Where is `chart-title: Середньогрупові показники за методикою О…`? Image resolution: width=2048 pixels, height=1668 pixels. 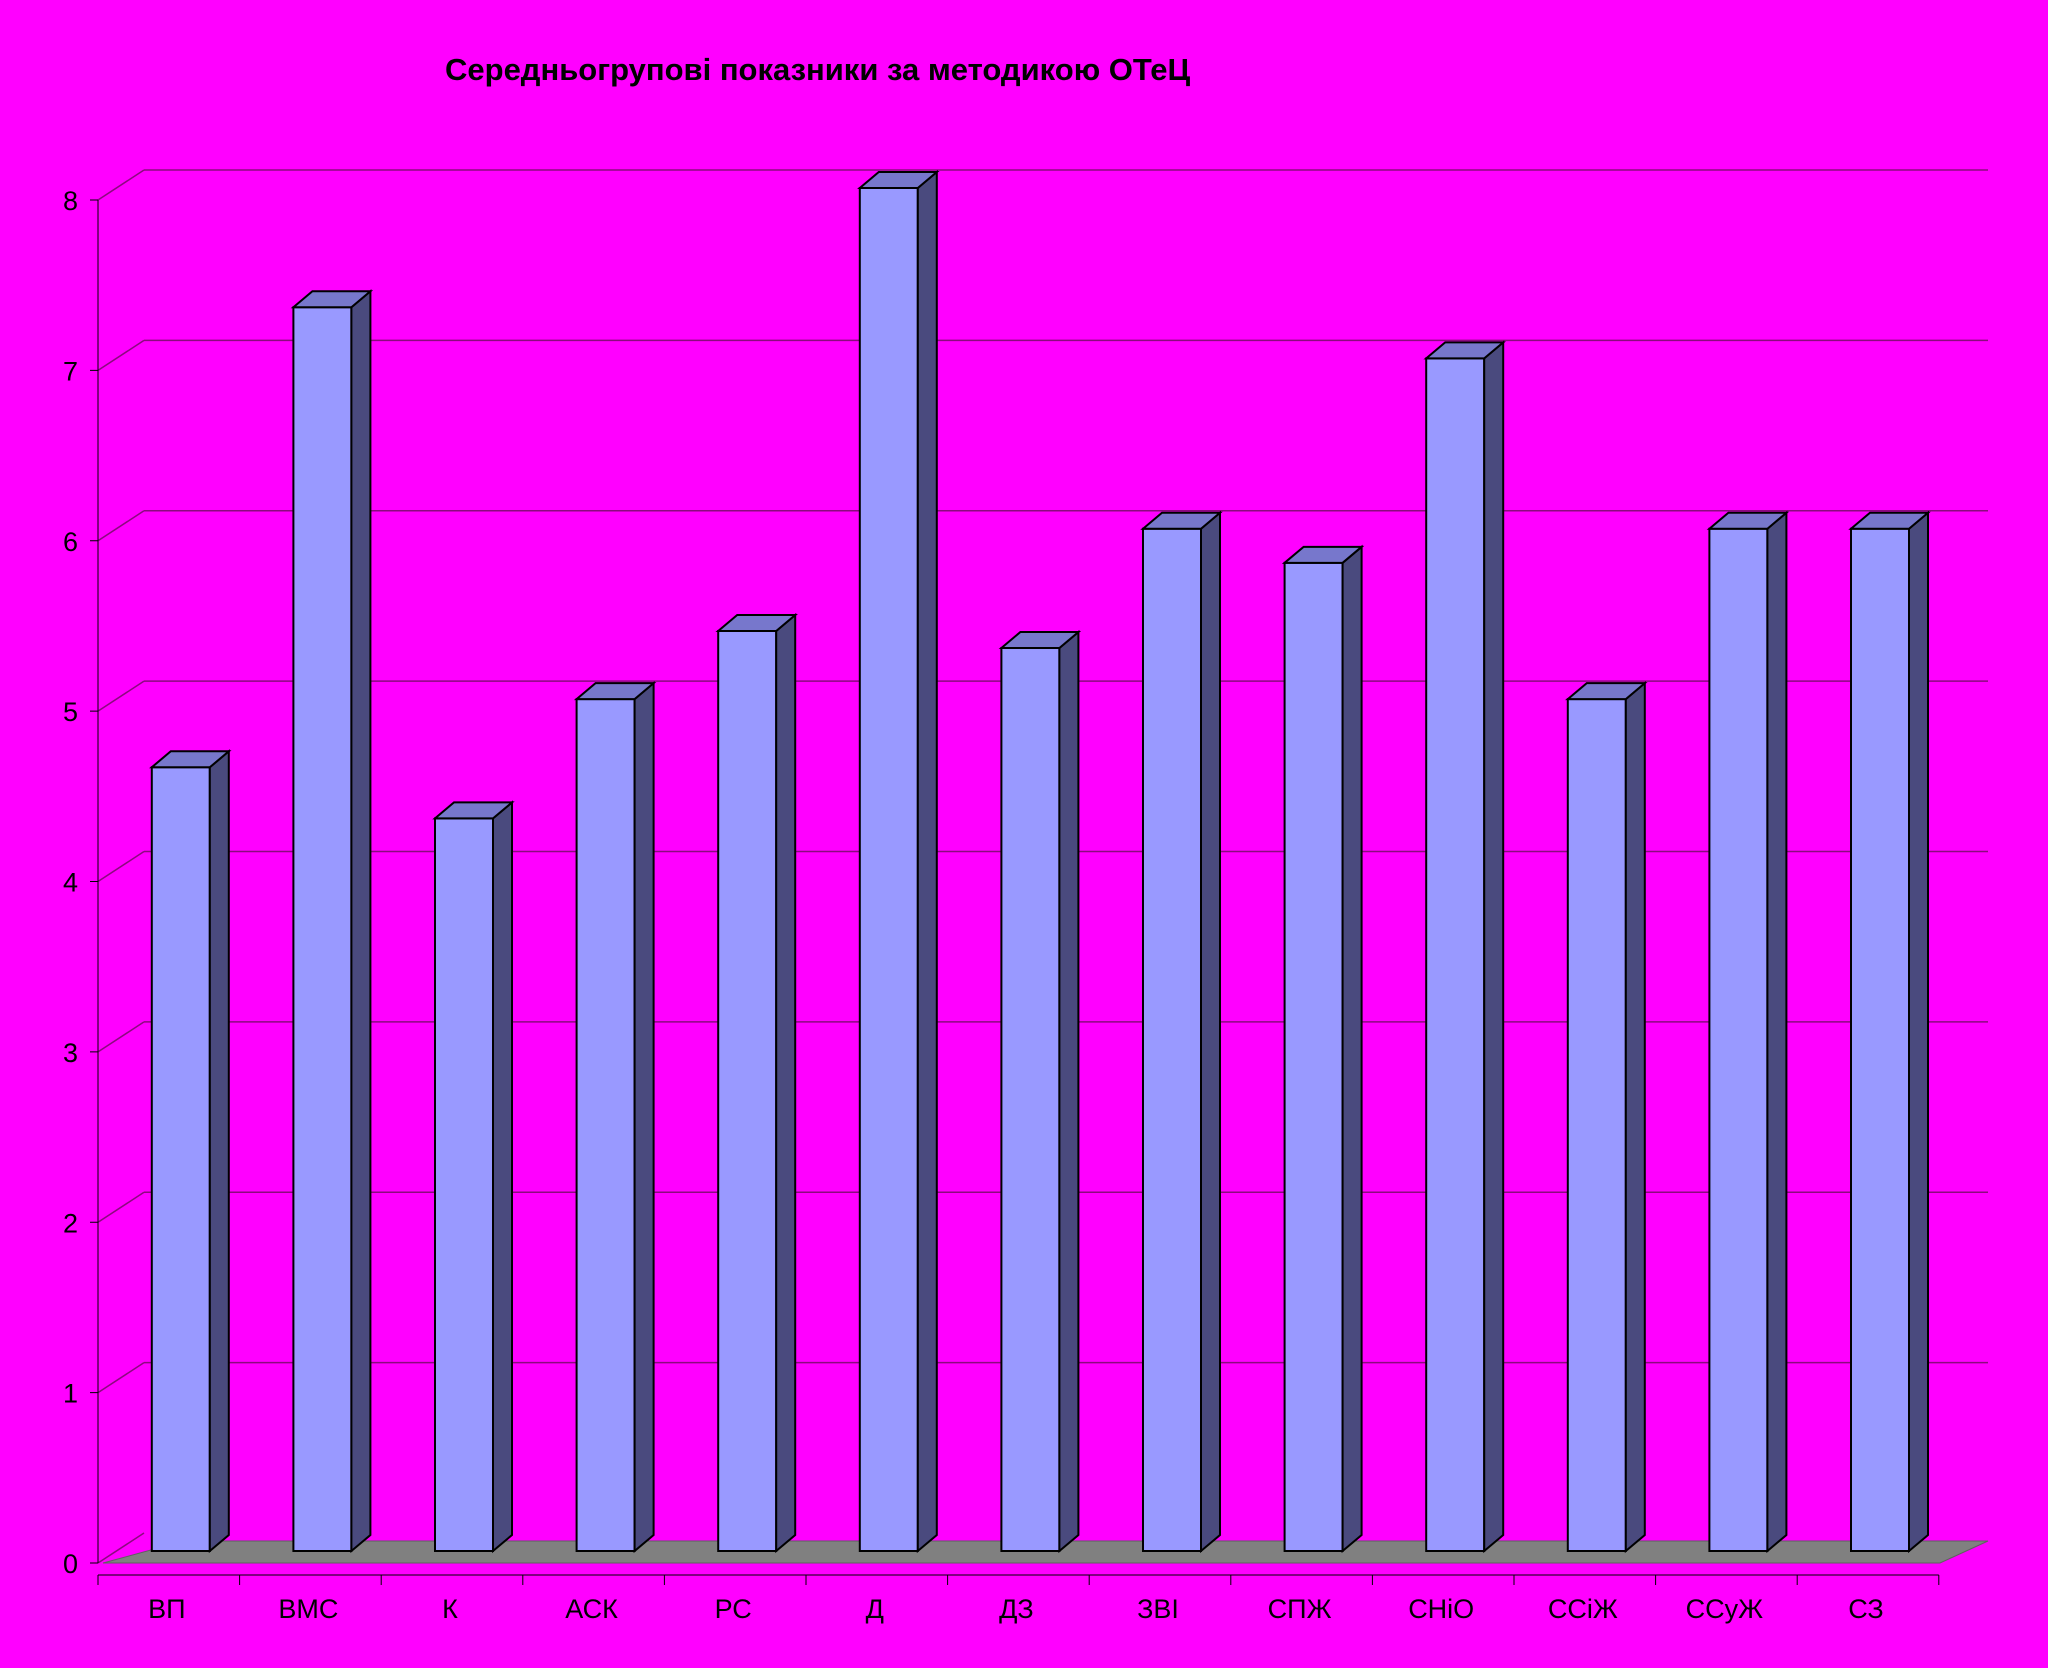
chart-title: Середньогрупові показники за методикою О… is located at coordinates (818, 69).